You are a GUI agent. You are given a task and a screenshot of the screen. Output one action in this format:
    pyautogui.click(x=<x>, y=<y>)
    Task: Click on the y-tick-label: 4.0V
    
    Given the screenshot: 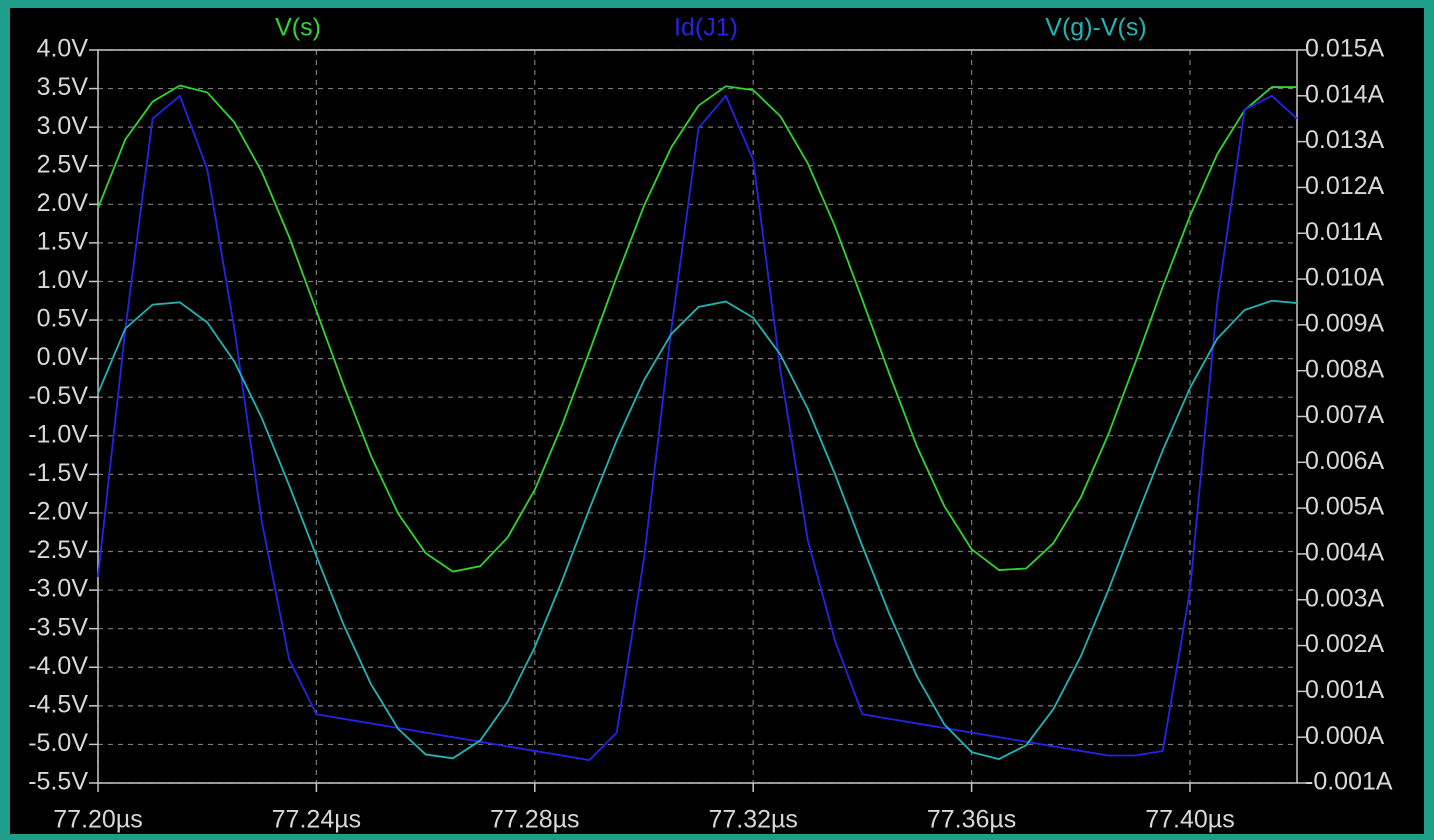 What is the action you would take?
    pyautogui.click(x=63, y=49)
    